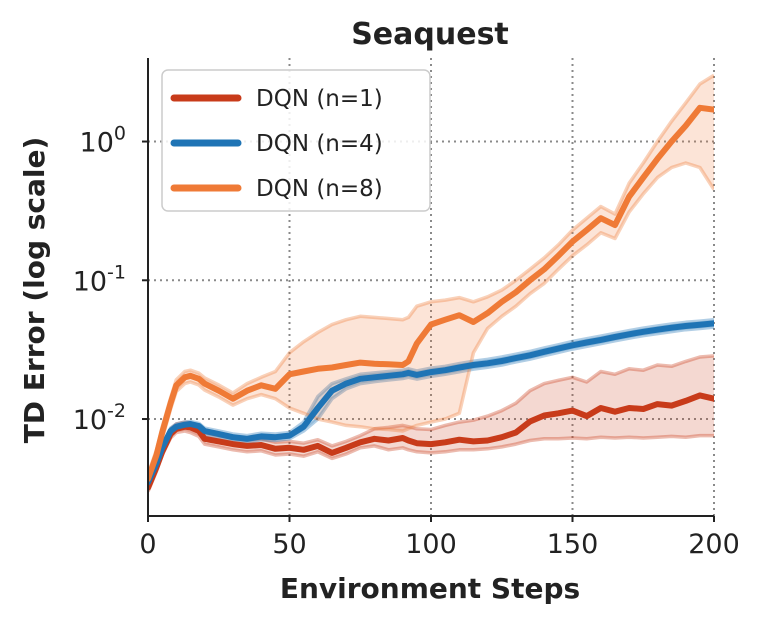 This screenshot has width=762, height=627. Describe the element at coordinates (431, 461) in the screenshot. I see `dqn-n-1-lower-run-line` at that location.